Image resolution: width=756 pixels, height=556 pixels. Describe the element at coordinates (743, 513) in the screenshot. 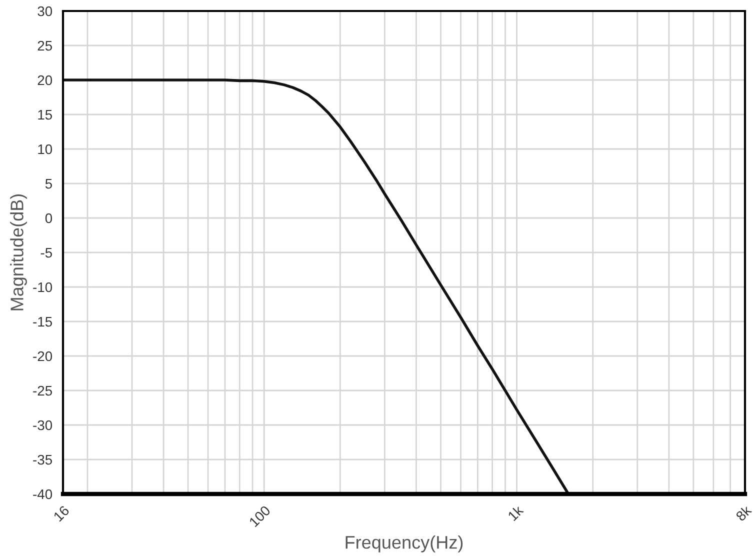

I see `x-tick-label: 8k` at that location.